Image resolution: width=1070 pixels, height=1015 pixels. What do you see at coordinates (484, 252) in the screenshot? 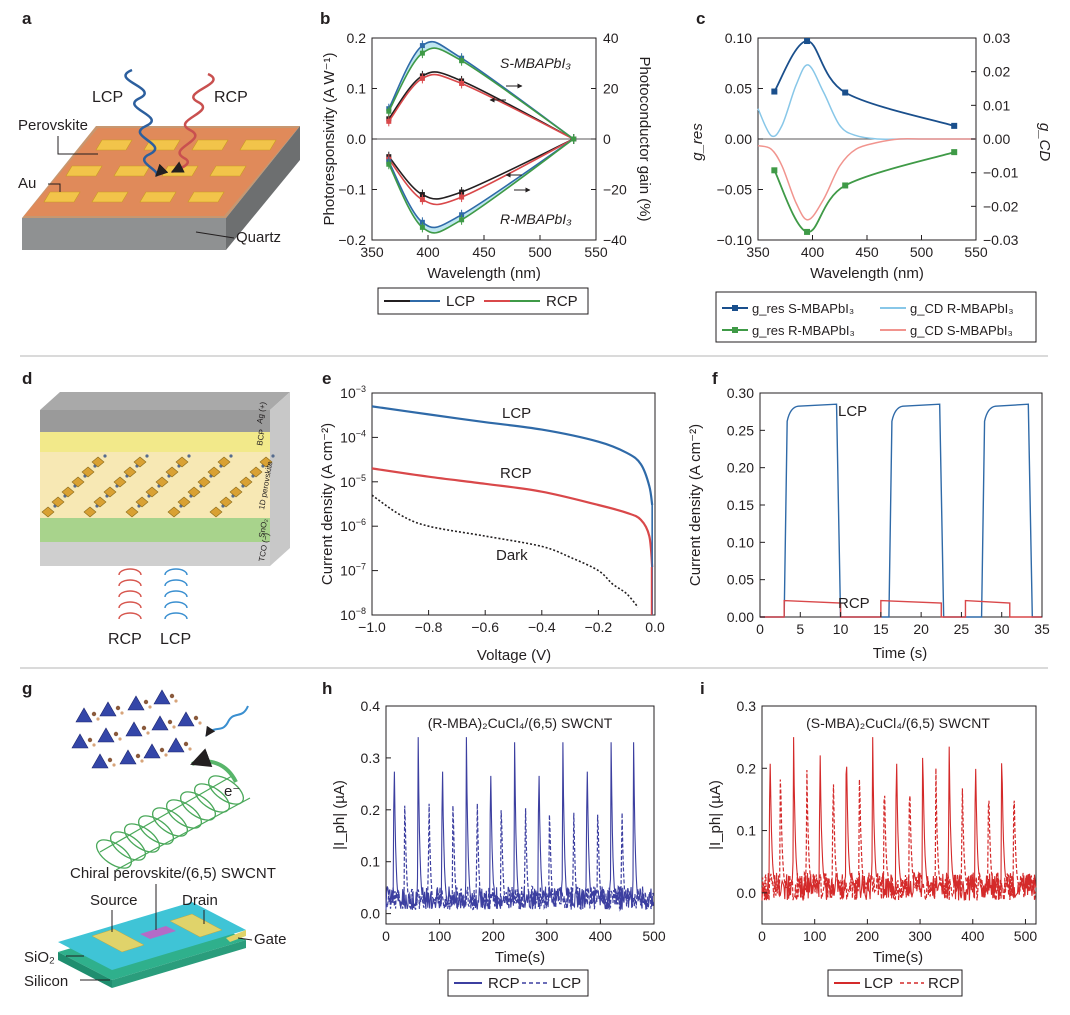
I see `b-x-tick-label: 450` at bounding box center [484, 252].